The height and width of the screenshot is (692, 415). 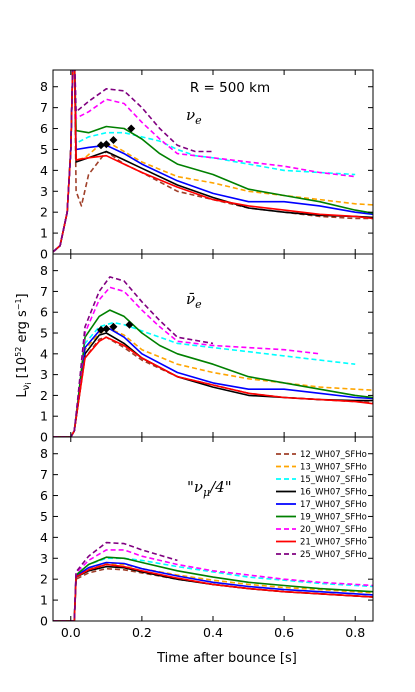 I want to click on legend-label-16_WH07_SFHo: 16_WH07_SFHo, so click(x=333, y=493).